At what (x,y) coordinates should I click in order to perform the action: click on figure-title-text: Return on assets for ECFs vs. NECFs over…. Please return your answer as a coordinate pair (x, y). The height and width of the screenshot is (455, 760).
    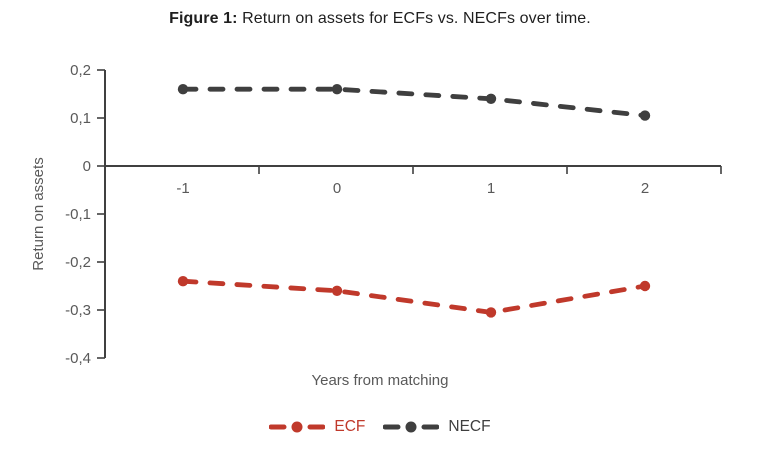
    Looking at the image, I should click on (414, 18).